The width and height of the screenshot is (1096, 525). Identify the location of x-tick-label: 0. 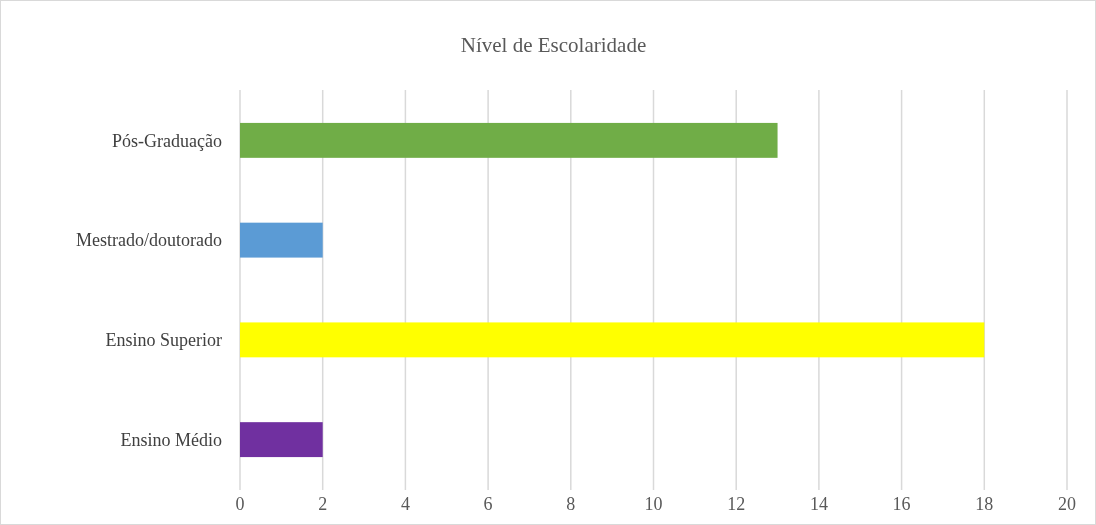
(240, 504).